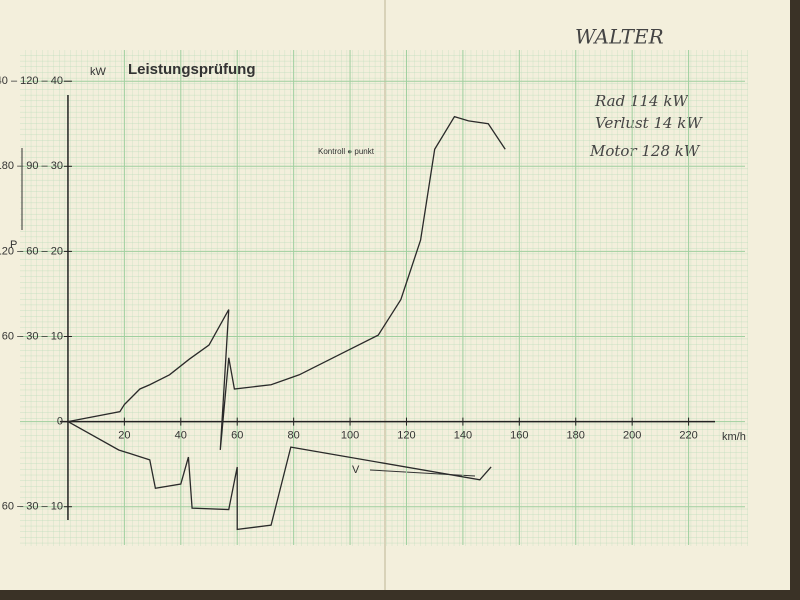 The height and width of the screenshot is (600, 800). What do you see at coordinates (279, 476) in the screenshot?
I see `curve` at bounding box center [279, 476].